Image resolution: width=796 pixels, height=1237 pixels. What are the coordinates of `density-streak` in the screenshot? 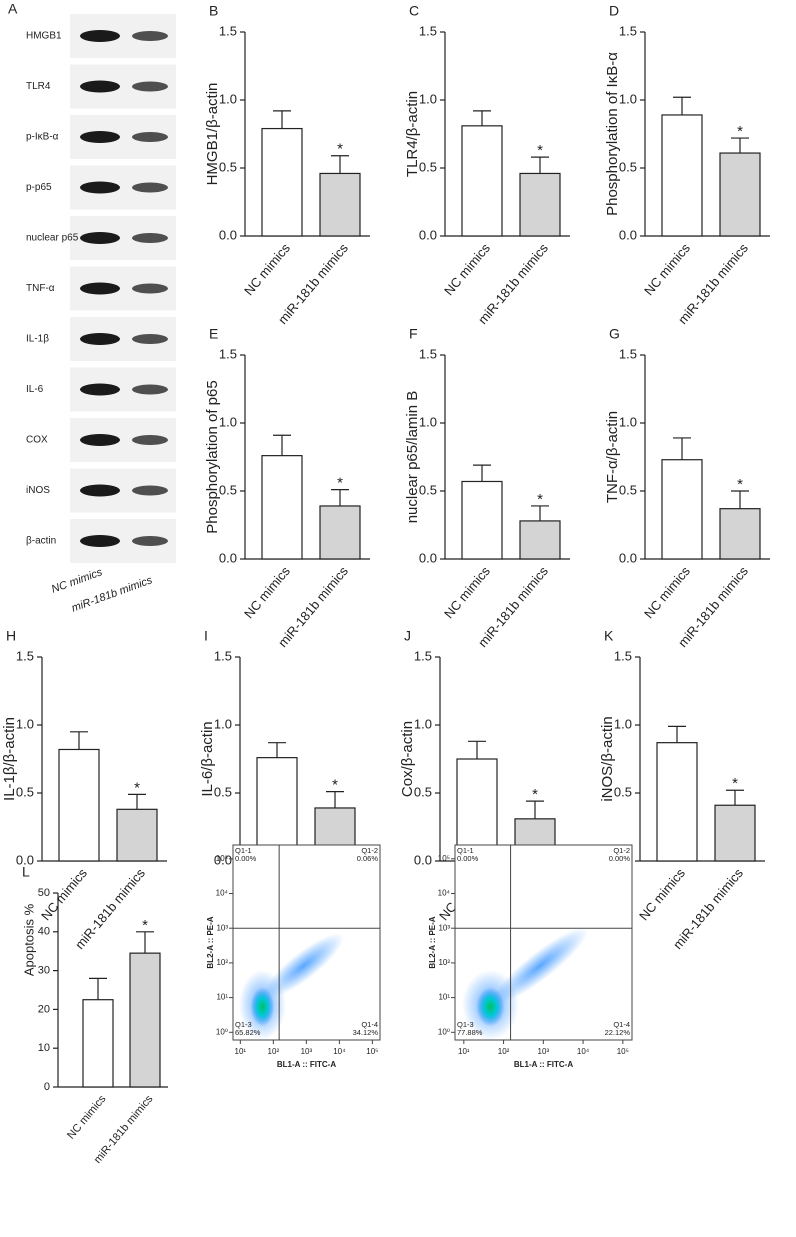 It's located at (540, 966).